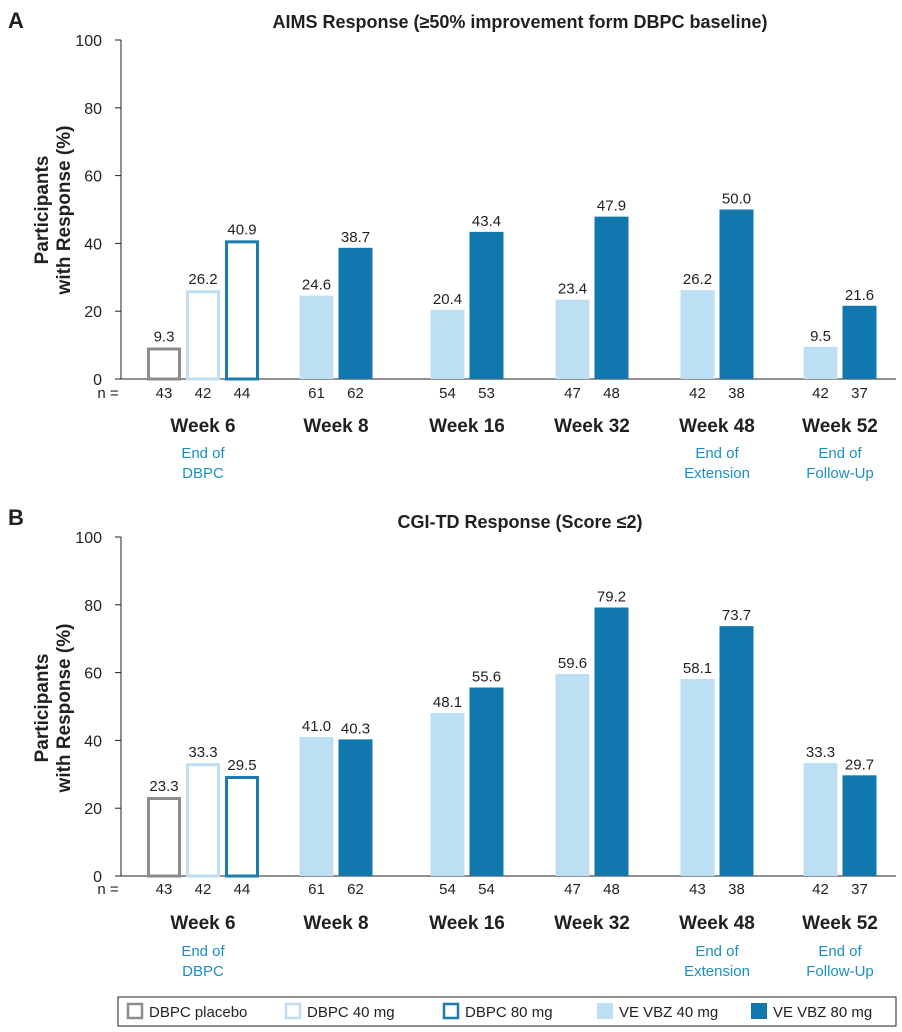 This screenshot has height=1032, width=902. Describe the element at coordinates (859, 764) in the screenshot. I see `bar-value-label: 29.7` at that location.